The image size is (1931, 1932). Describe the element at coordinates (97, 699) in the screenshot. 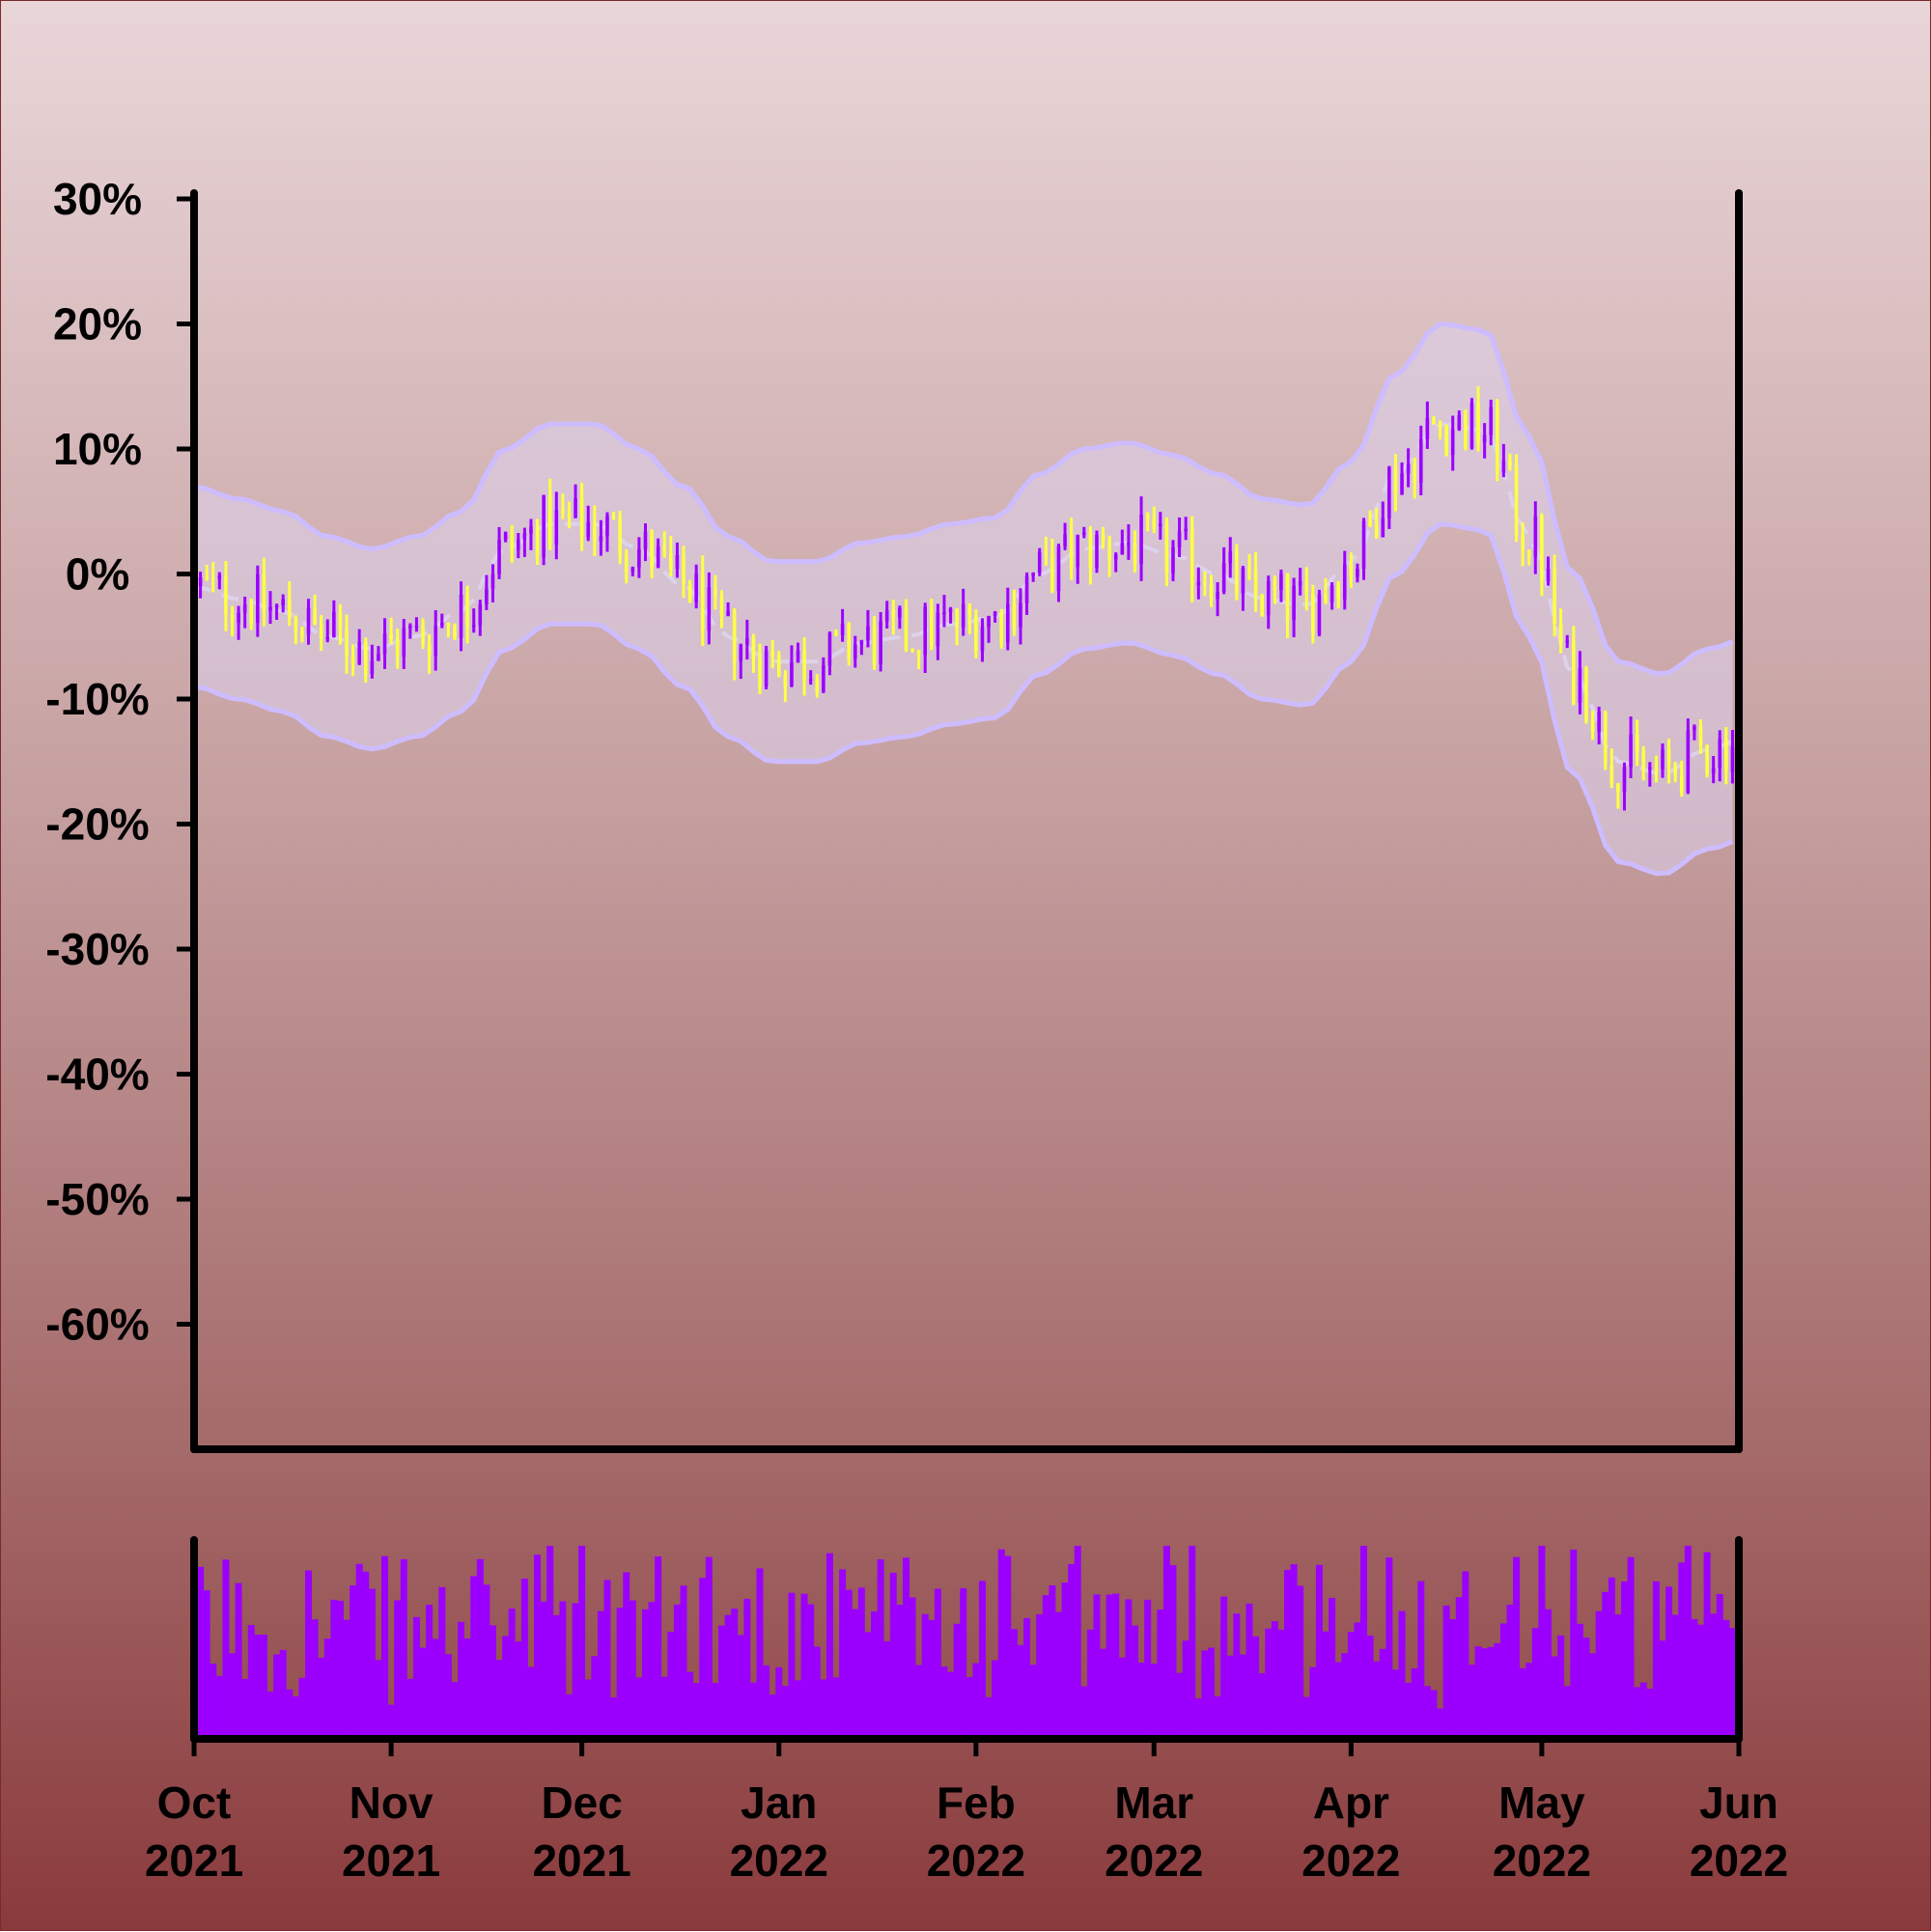

I see `y-tick-label: -10%` at that location.